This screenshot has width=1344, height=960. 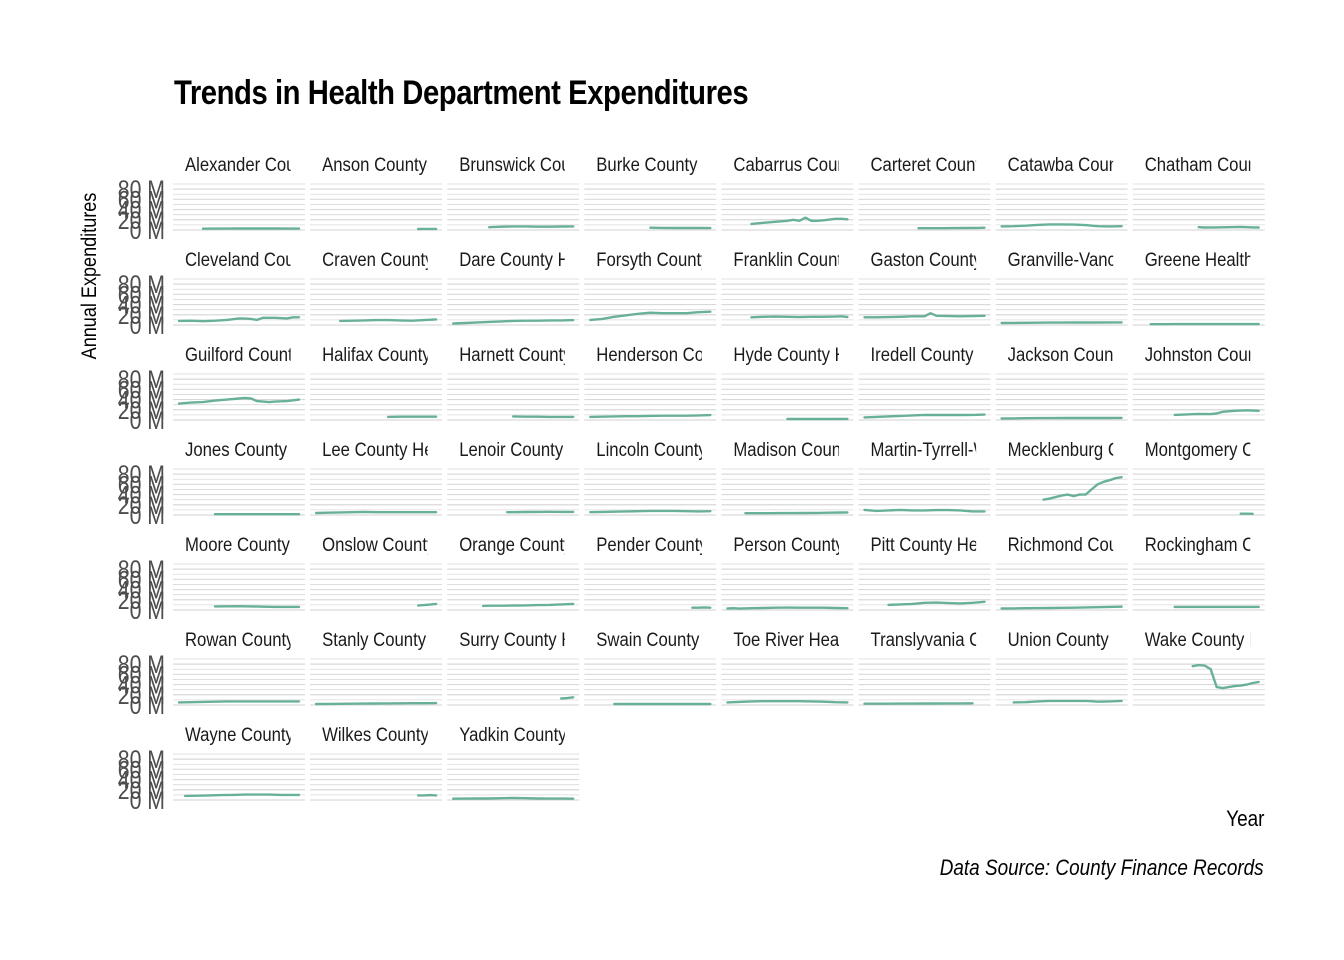 I want to click on facet-title: Wilkes County Health Department, so click(x=448, y=734).